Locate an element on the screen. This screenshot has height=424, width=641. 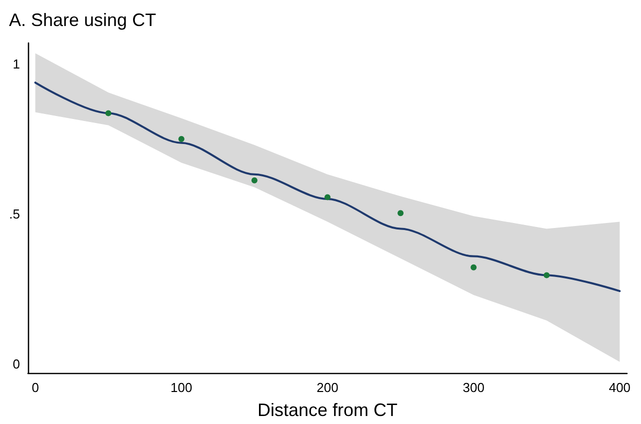
y-tick-label: 0 is located at coordinates (16, 364).